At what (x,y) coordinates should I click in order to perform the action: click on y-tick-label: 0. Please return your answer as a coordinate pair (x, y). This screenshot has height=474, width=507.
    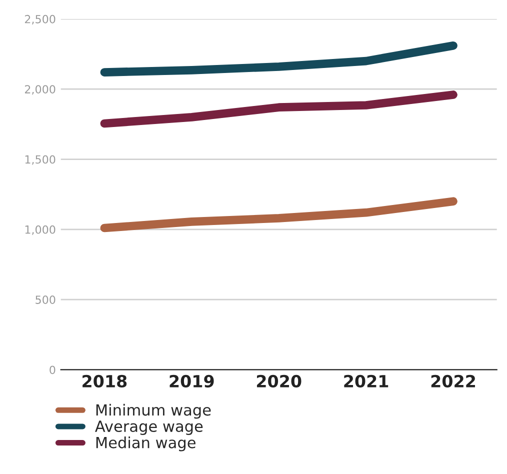
    Looking at the image, I should click on (53, 370).